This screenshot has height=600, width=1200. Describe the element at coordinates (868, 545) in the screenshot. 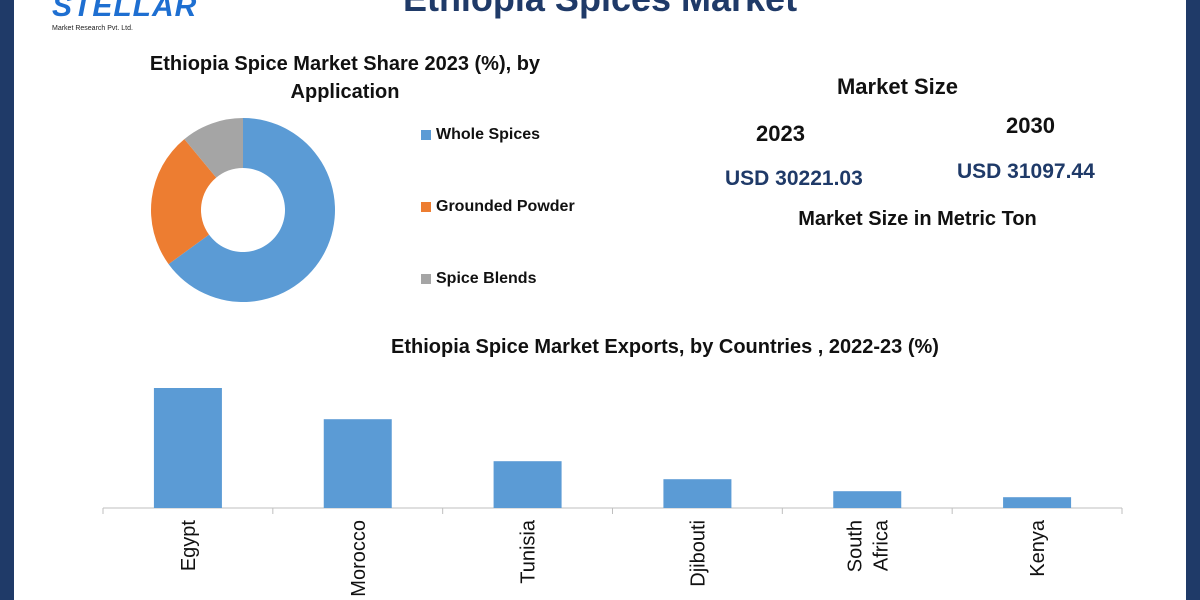

I see `x-tick-label: South Africa` at that location.